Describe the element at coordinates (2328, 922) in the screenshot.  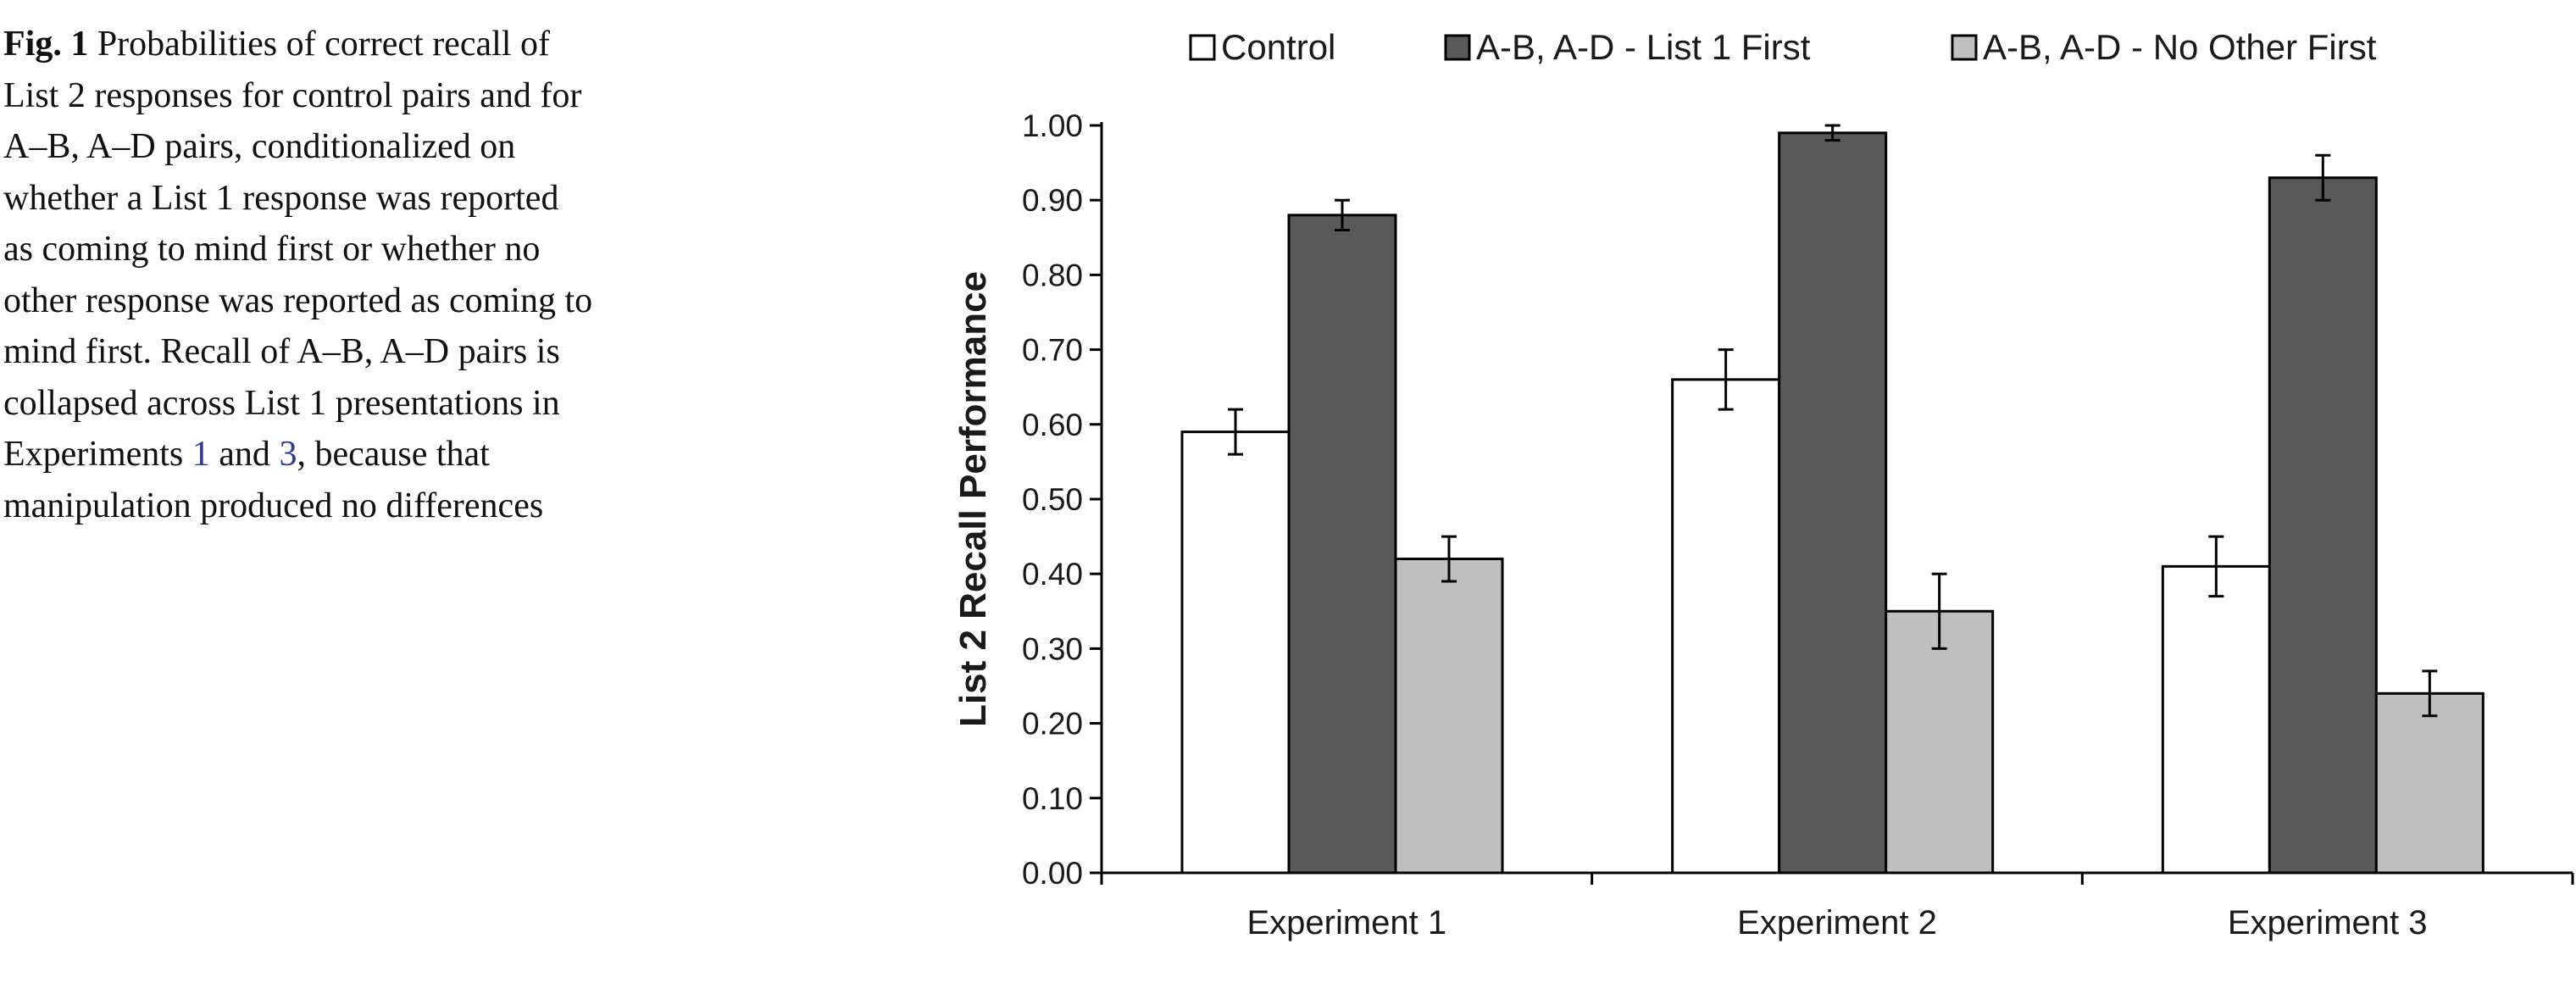
I see `x-tick-label-experiment-3: Experiment 3` at that location.